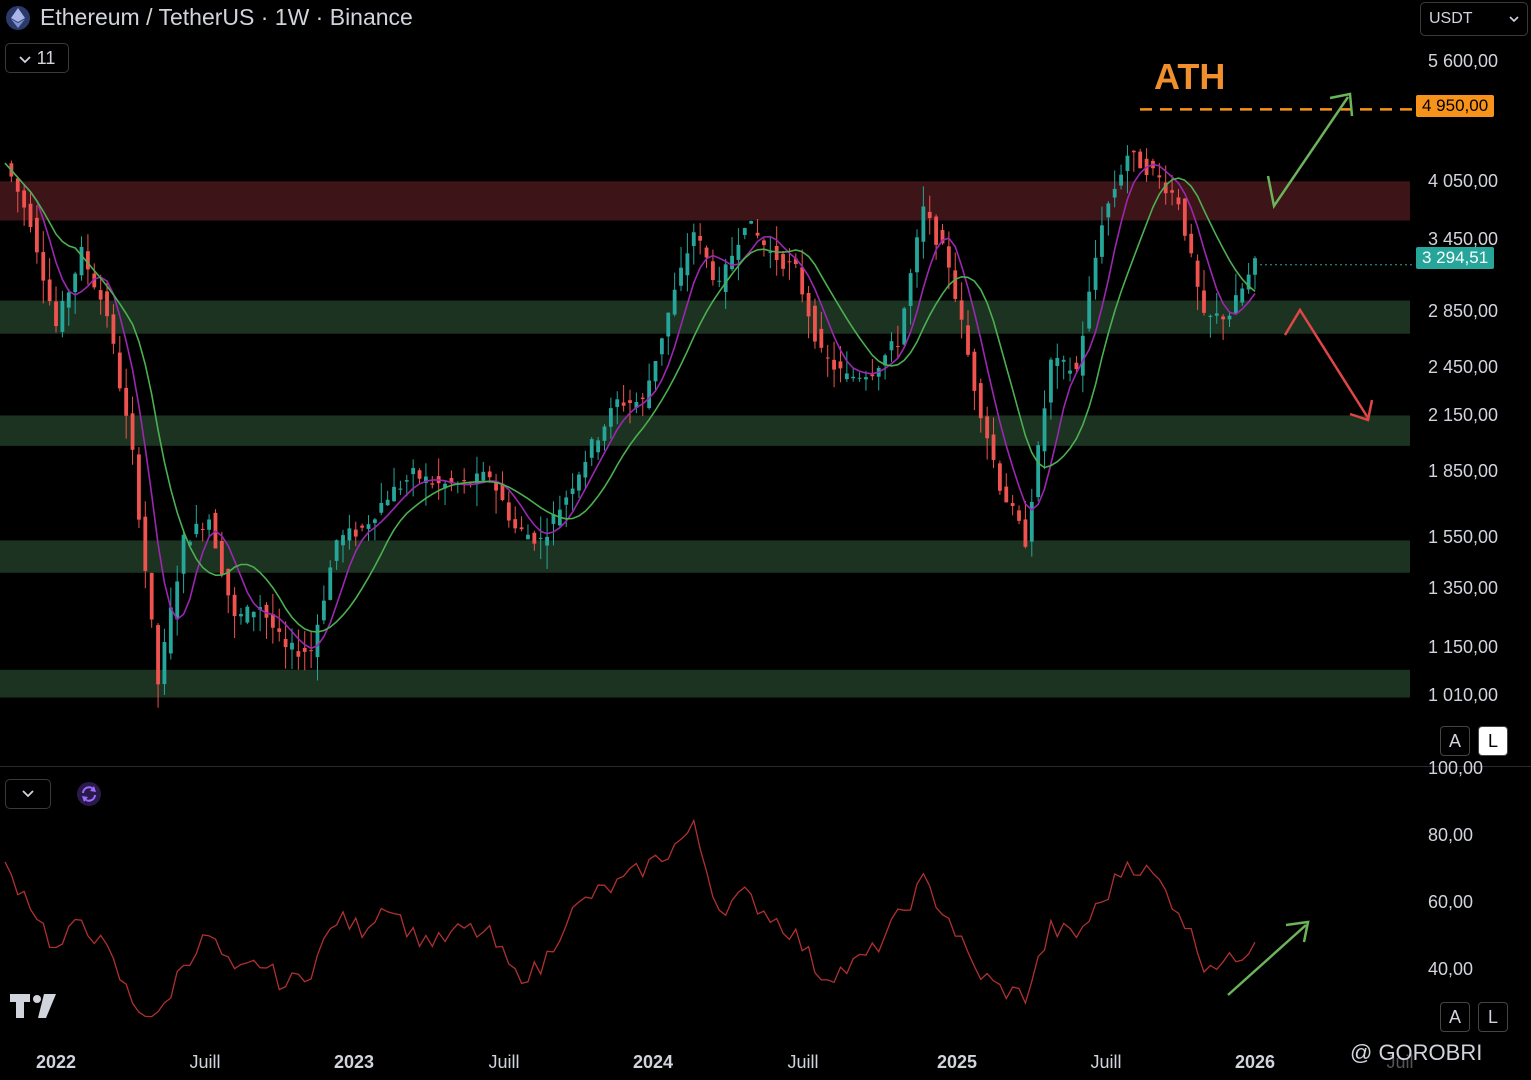  Describe the element at coordinates (1455, 741) in the screenshot. I see `auto-scale-button: A` at that location.